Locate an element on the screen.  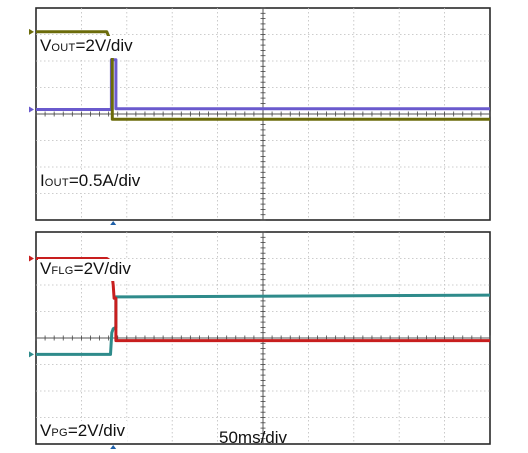
vout-scale-label: VOUT=2V/div is located at coordinates (86, 47).